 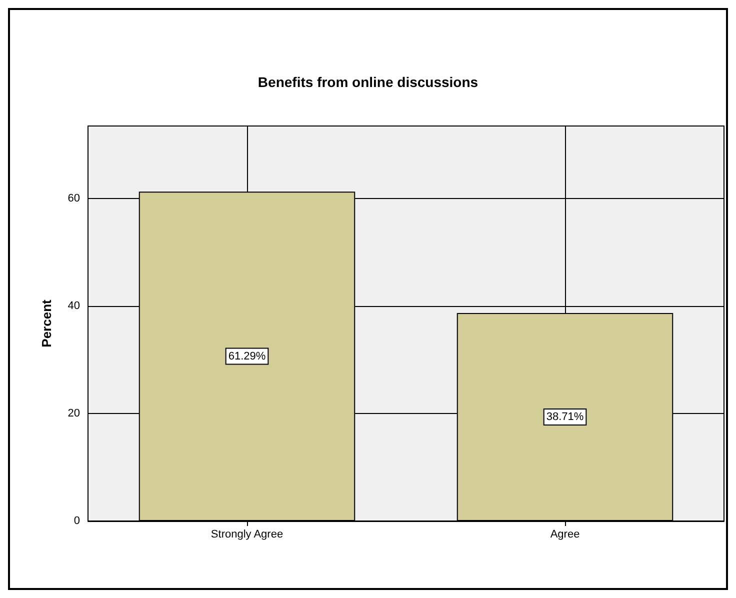 What do you see at coordinates (368, 82) in the screenshot?
I see `chart-title: Benefits from online discussions` at bounding box center [368, 82].